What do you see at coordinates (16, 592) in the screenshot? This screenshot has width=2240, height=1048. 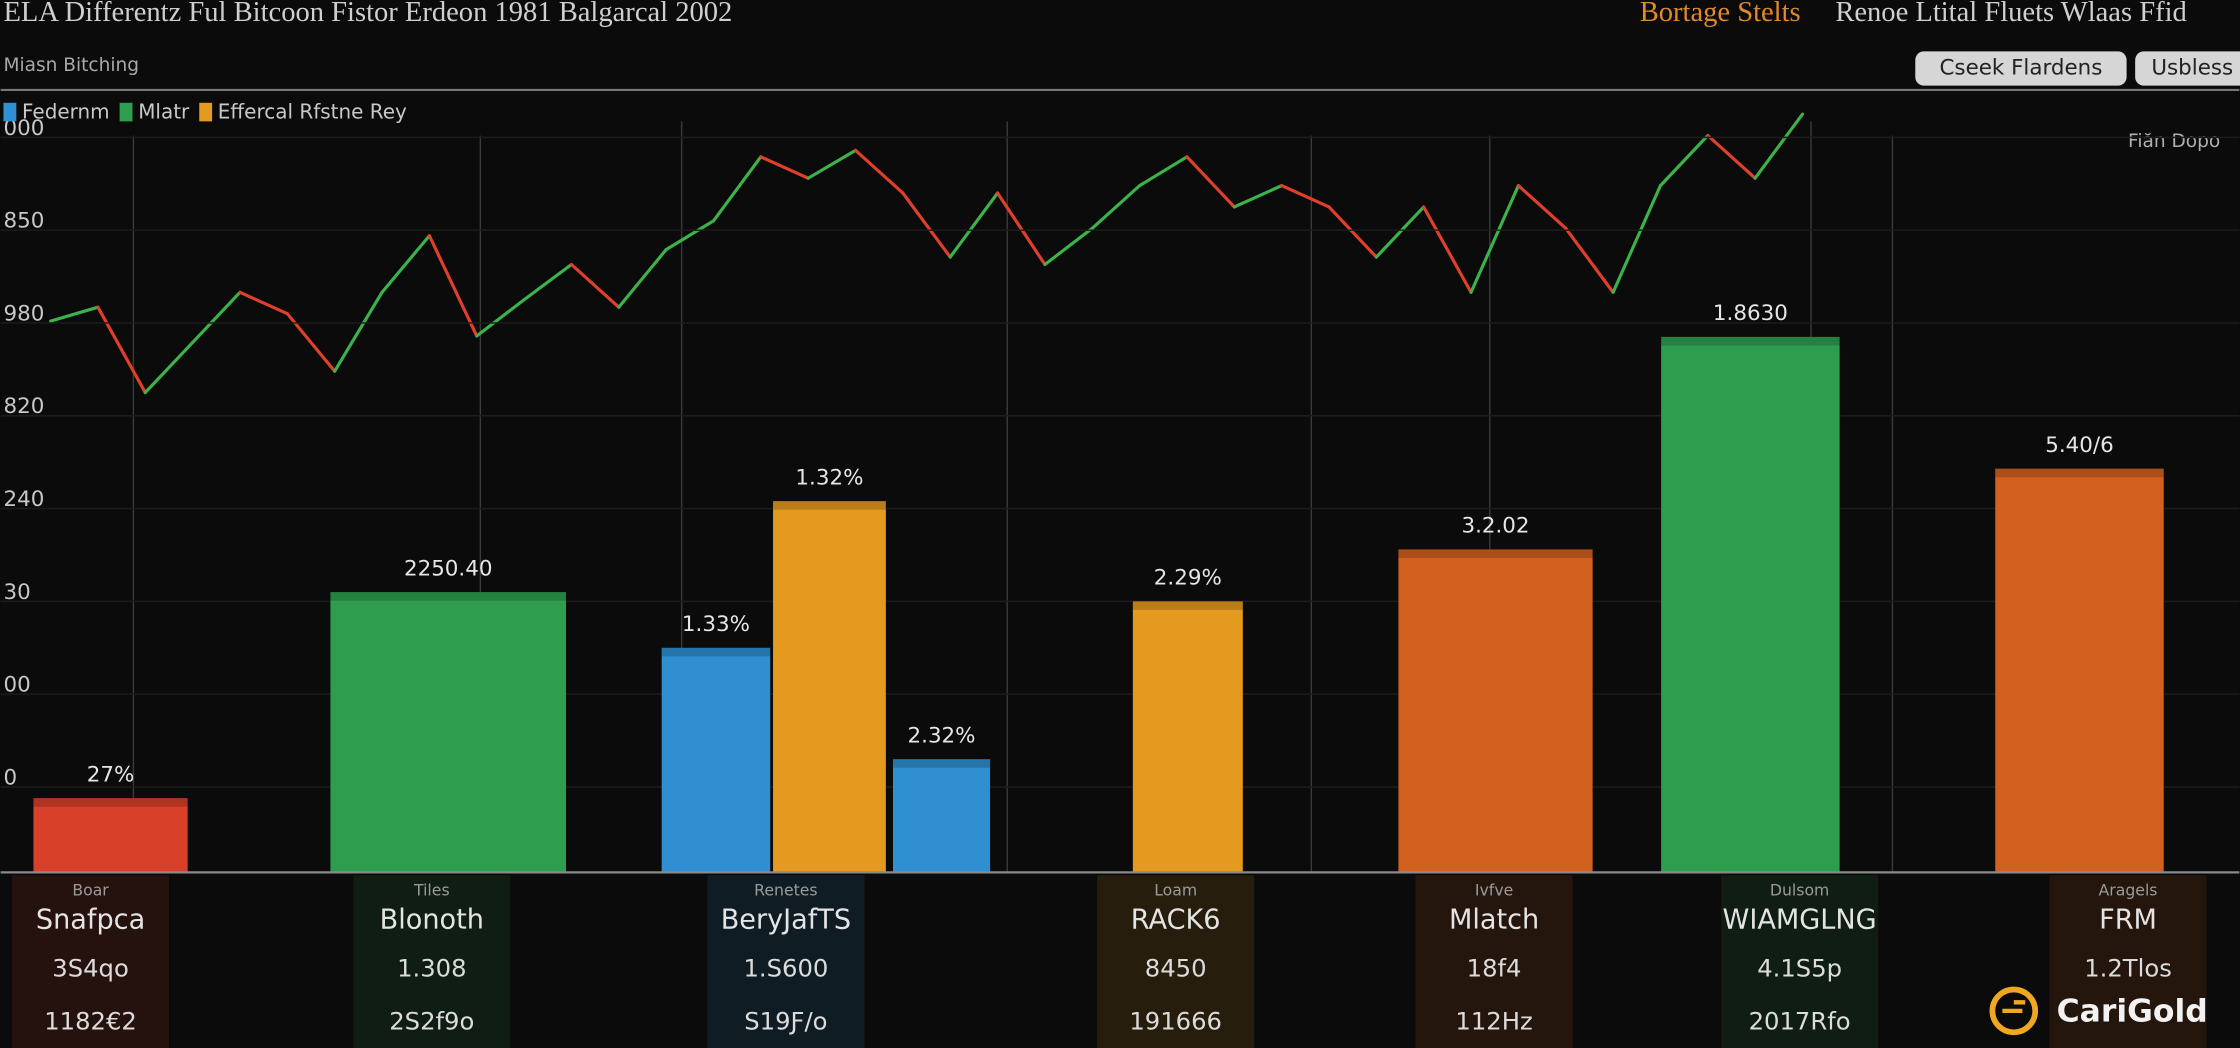 I see `y-tick-label: 30` at bounding box center [16, 592].